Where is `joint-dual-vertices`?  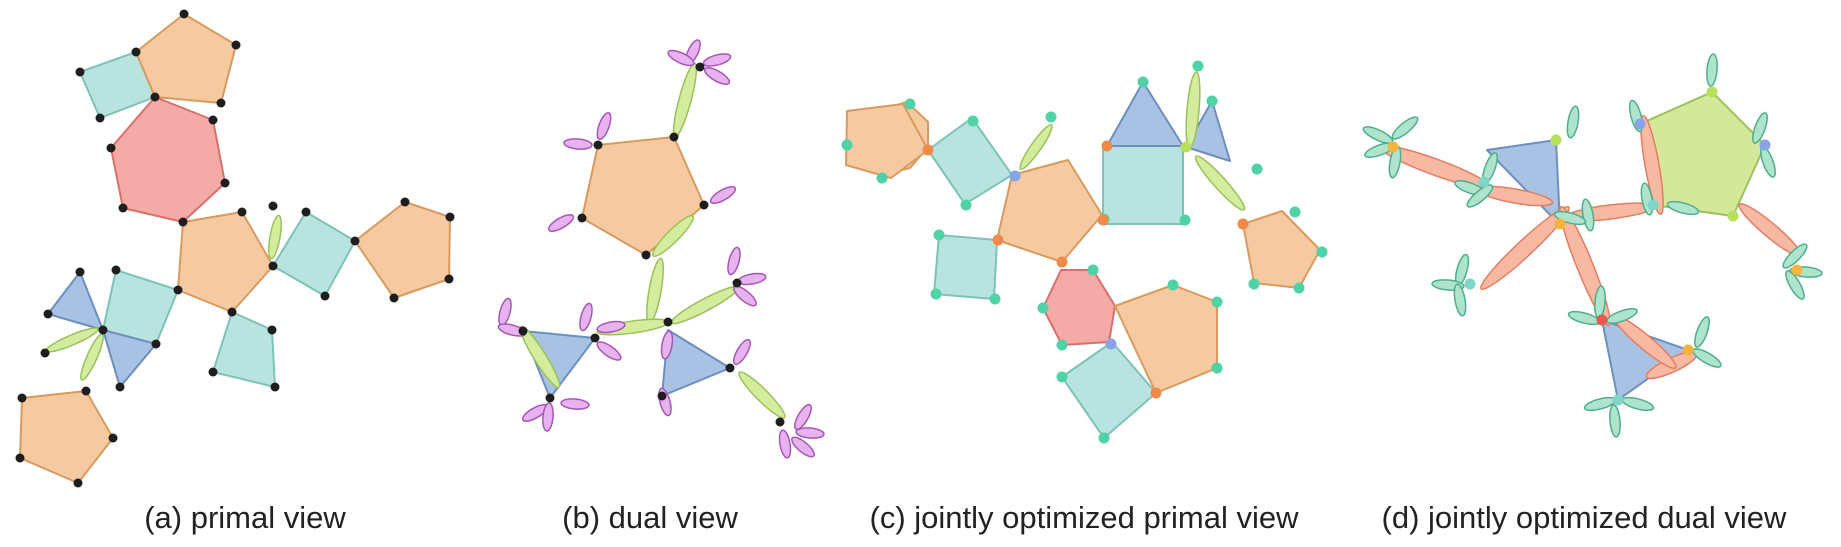
joint-dual-vertices is located at coordinates (1595, 246).